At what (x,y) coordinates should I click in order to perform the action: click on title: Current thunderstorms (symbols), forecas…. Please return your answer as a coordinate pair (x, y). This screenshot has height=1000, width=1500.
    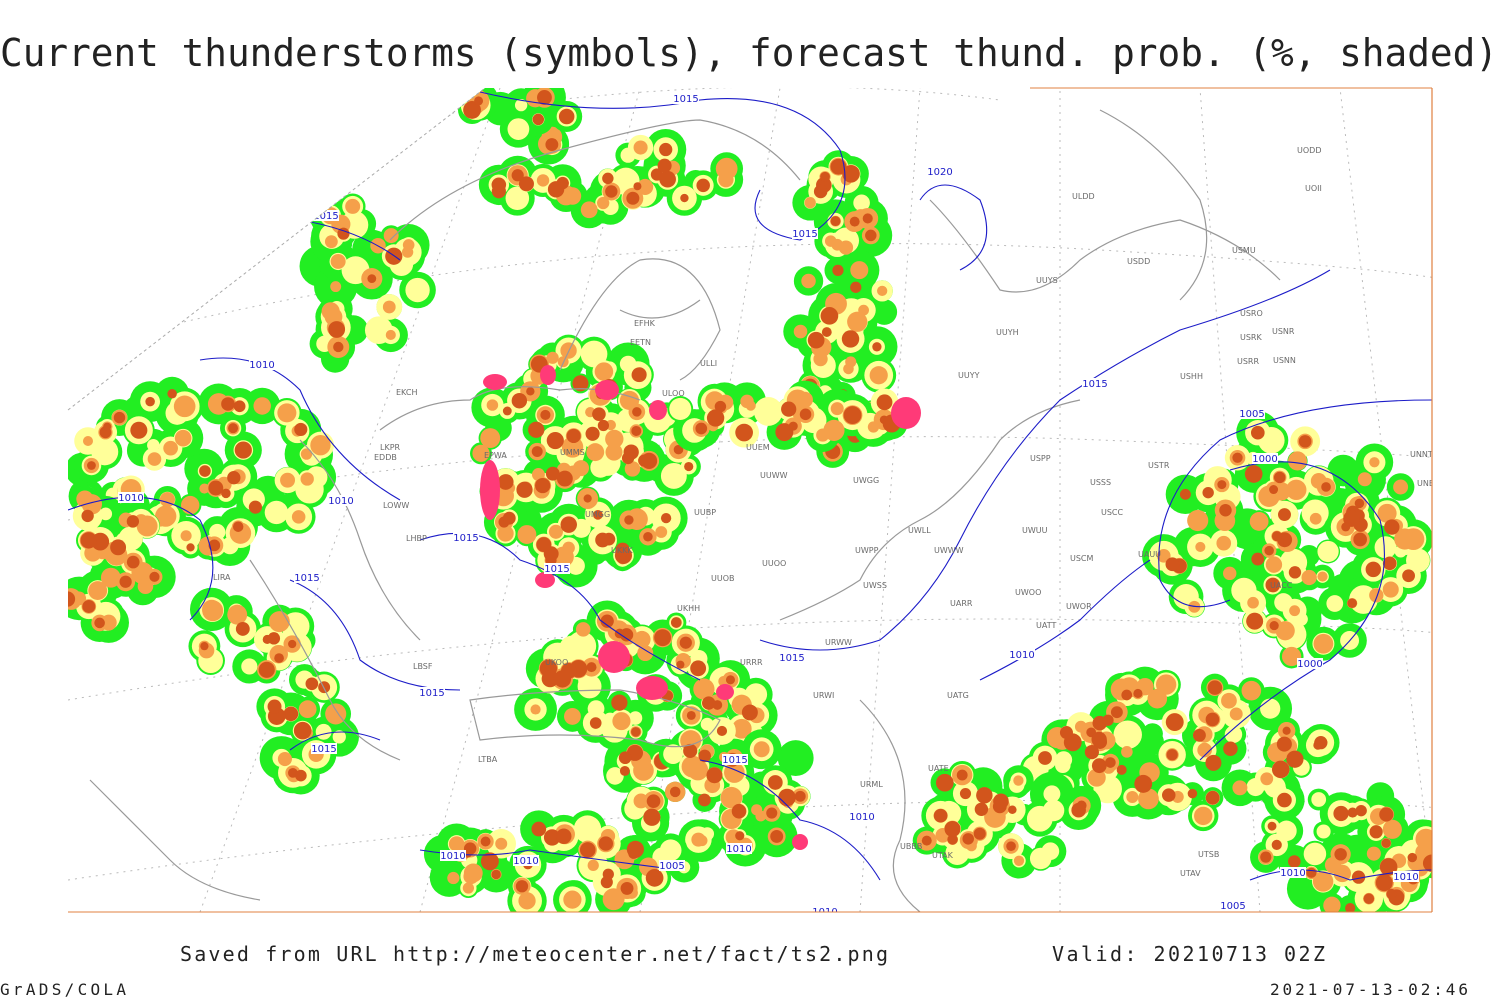
    Looking at the image, I should click on (749, 53).